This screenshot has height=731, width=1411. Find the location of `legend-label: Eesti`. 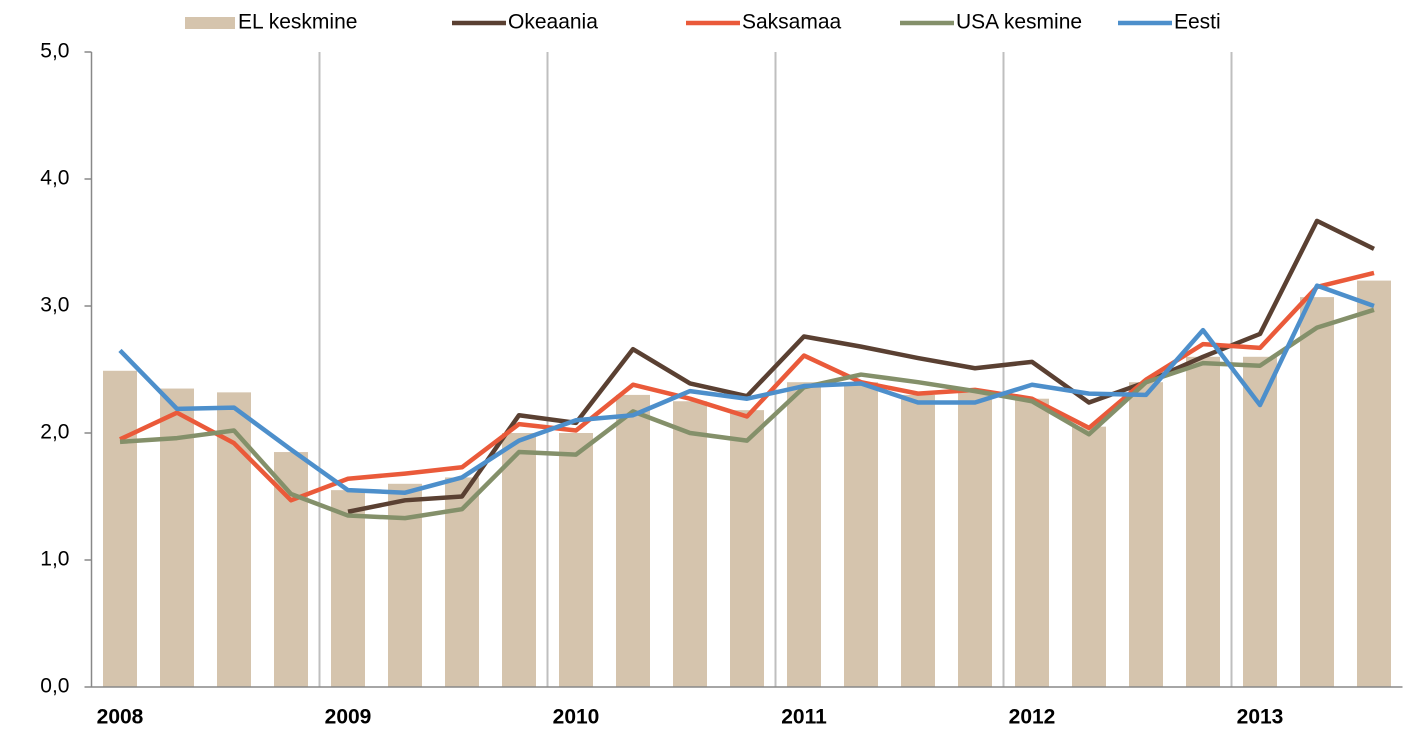

legend-label: Eesti is located at coordinates (1197, 22).